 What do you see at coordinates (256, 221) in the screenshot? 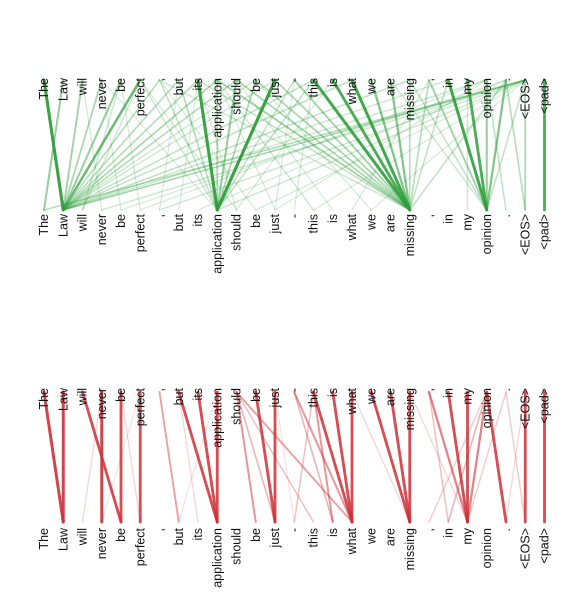
I see `target-token-be: be` at bounding box center [256, 221].